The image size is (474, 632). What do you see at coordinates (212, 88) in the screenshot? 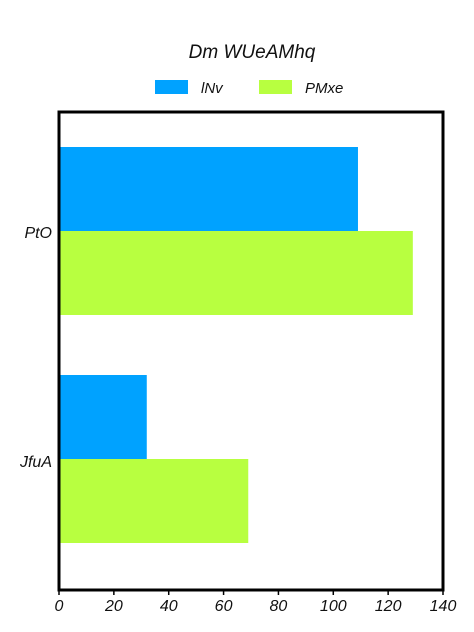
I see `legend-label-series-1: lNv` at bounding box center [212, 88].